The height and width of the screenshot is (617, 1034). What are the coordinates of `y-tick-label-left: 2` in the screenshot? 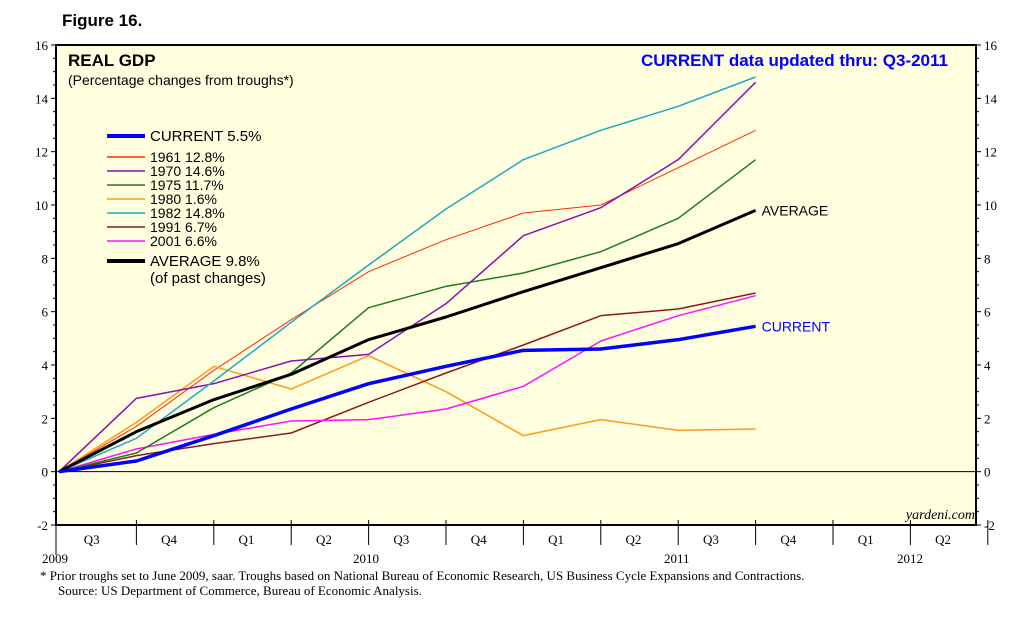 It's located at (45, 418).